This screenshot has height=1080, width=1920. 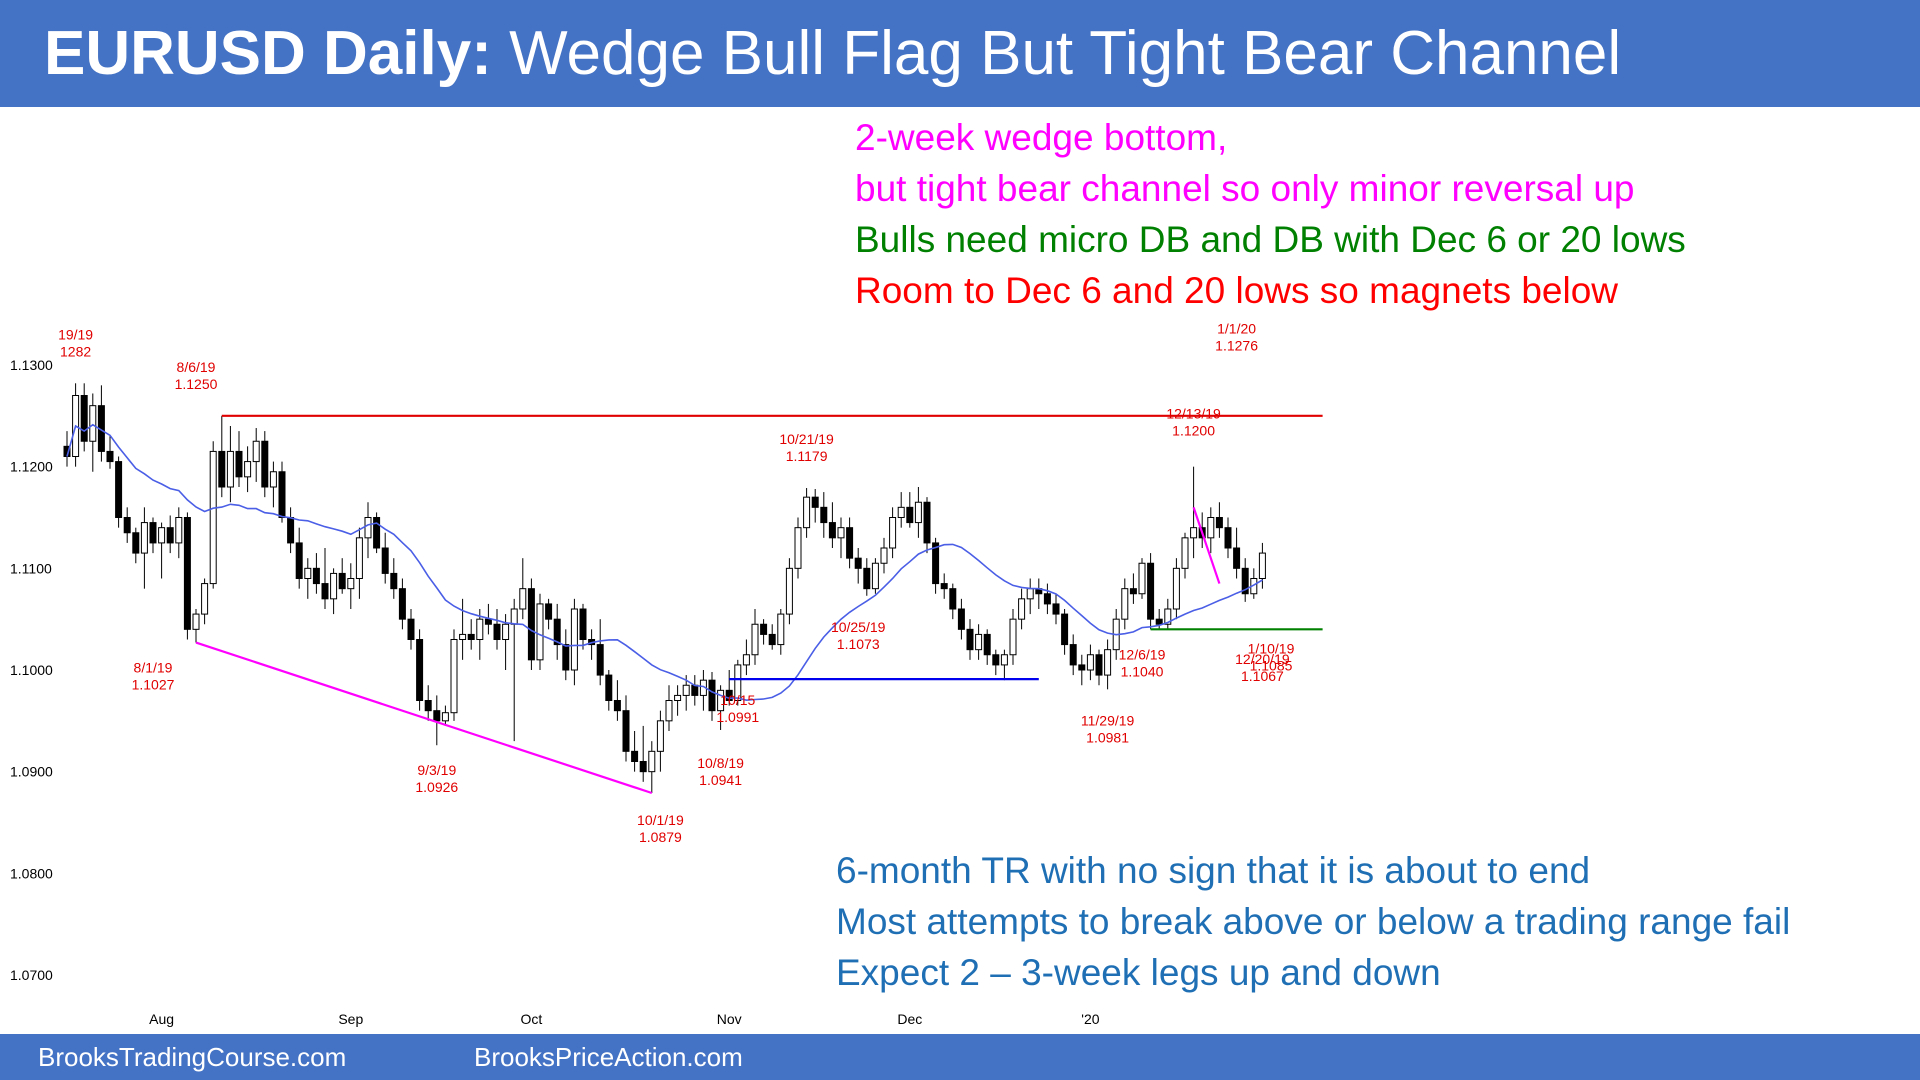 What do you see at coordinates (196, 384) in the screenshot?
I see `point-label-value: 1.1250` at bounding box center [196, 384].